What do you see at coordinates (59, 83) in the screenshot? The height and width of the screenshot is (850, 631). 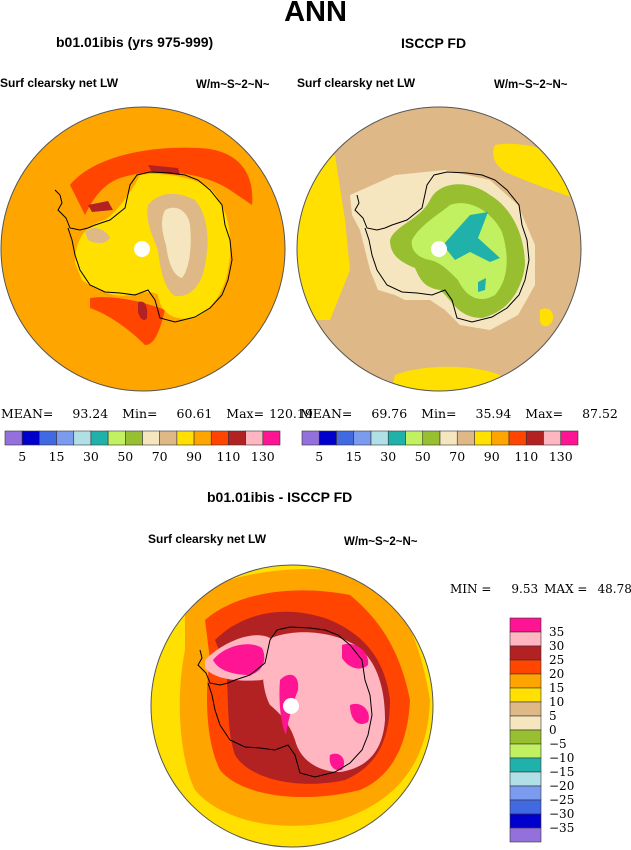 I see `panel1-variable-label: Surf clearsky net LW` at bounding box center [59, 83].